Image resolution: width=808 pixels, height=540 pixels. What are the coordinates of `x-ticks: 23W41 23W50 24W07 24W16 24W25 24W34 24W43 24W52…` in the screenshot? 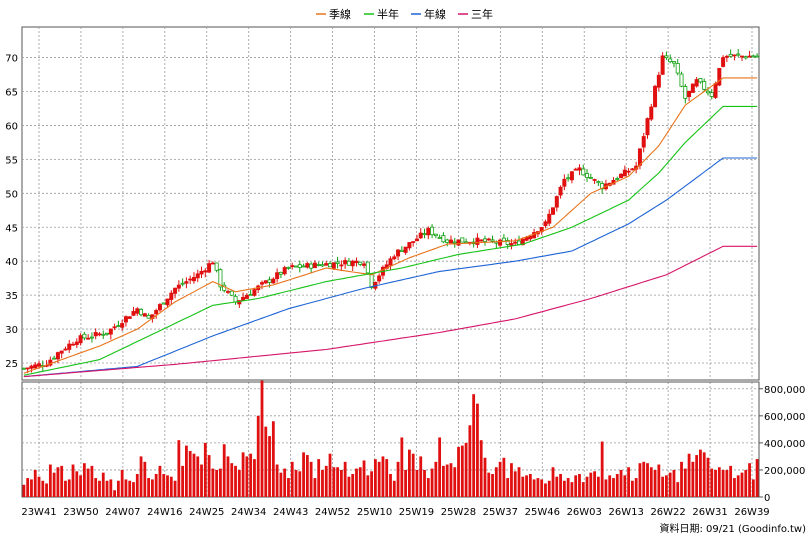 It's located at (395, 512).